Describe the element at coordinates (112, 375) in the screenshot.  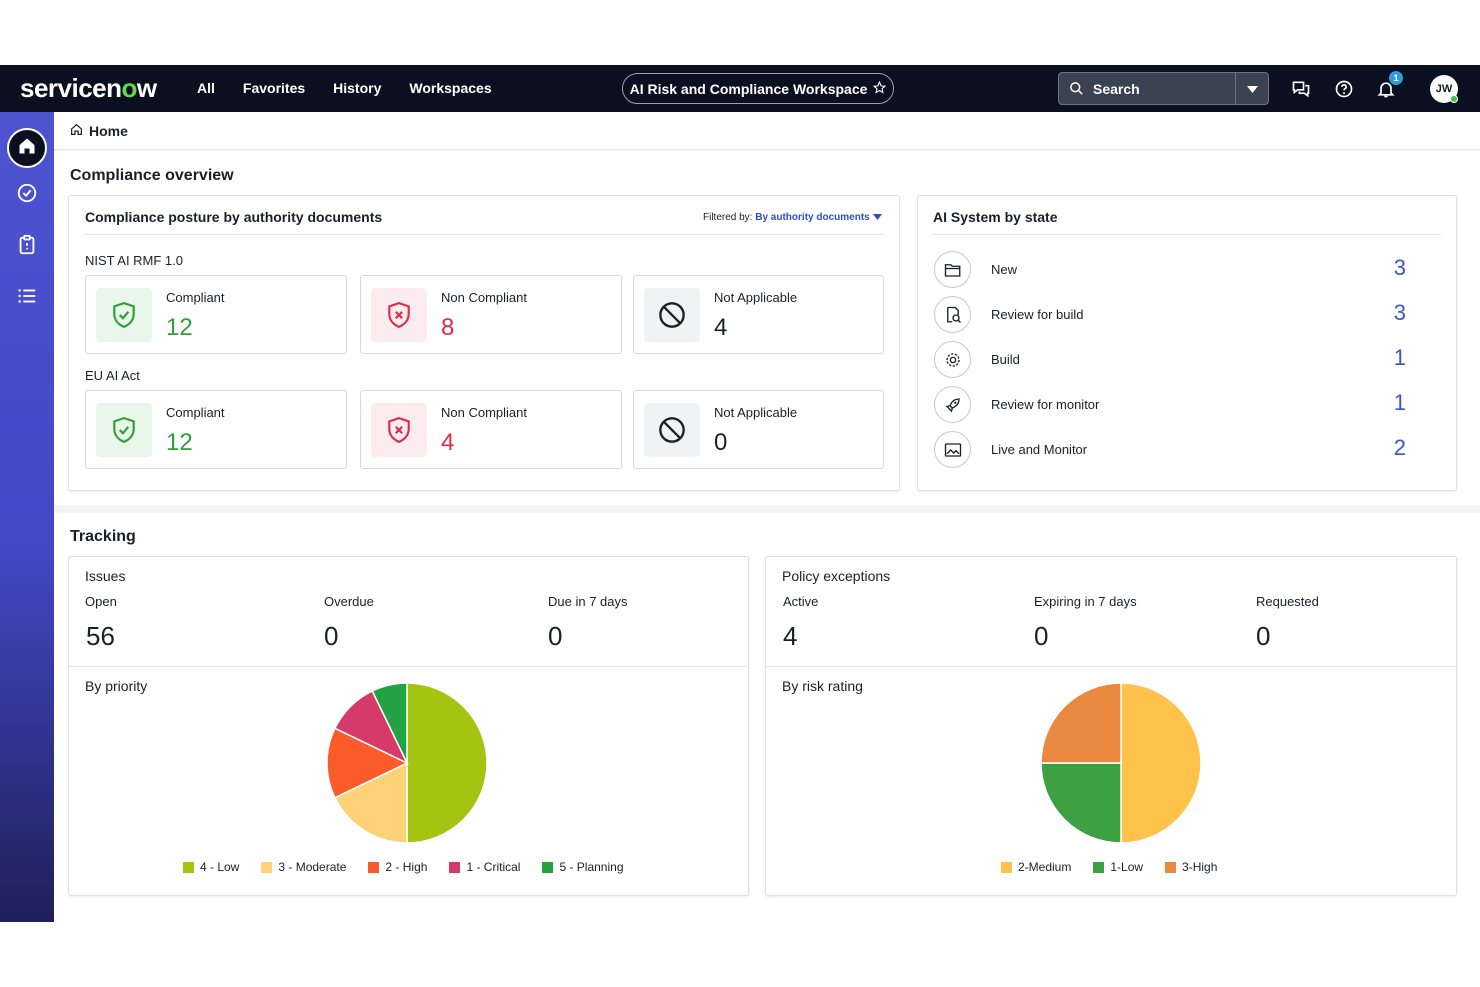
I see `doc-label-eu: EU AI Act` at that location.